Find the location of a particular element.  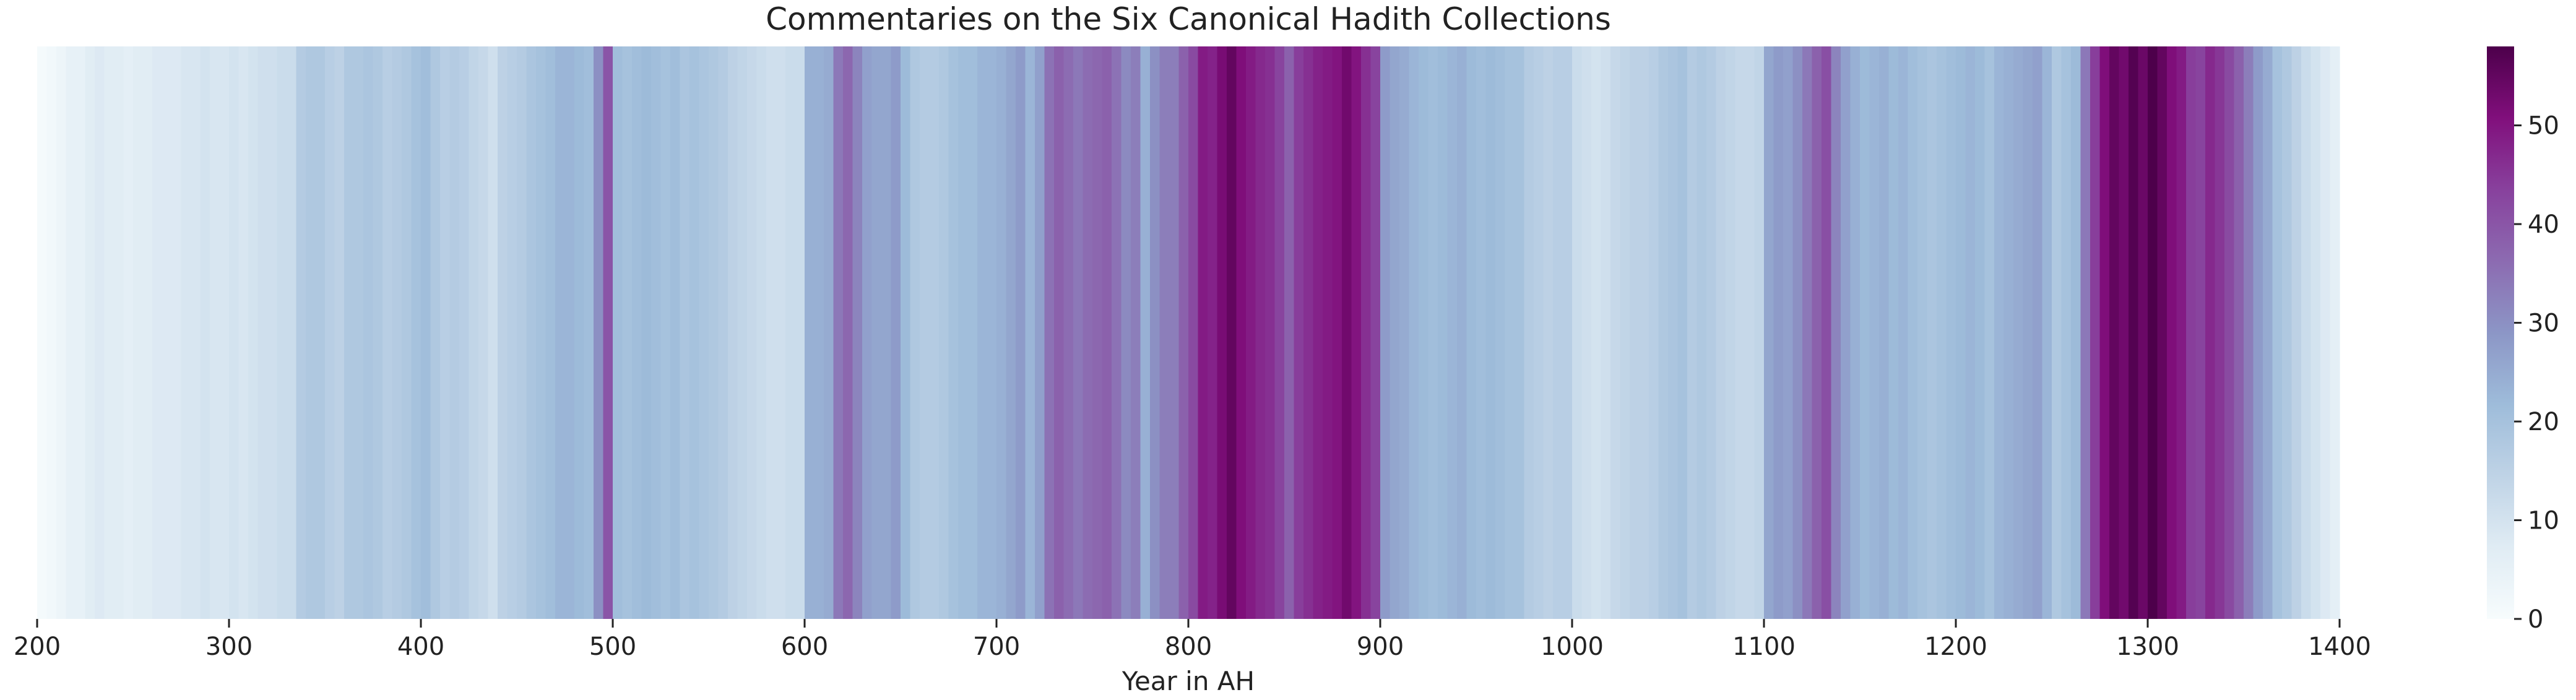

x-tick-label: 700 is located at coordinates (996, 647).